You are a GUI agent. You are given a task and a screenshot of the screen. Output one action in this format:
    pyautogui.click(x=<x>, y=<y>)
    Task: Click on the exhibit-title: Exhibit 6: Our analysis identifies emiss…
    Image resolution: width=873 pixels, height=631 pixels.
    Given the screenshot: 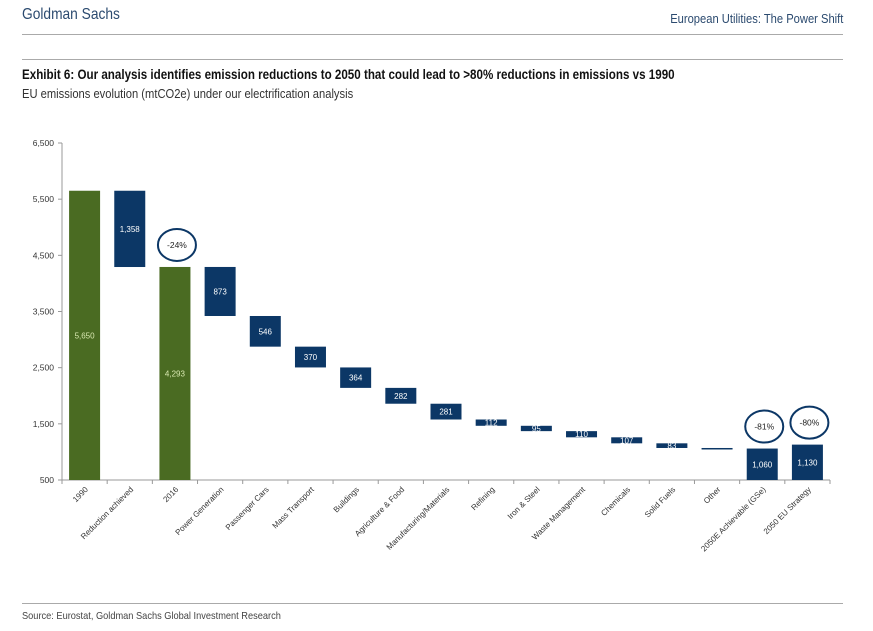 What is the action you would take?
    pyautogui.click(x=348, y=74)
    